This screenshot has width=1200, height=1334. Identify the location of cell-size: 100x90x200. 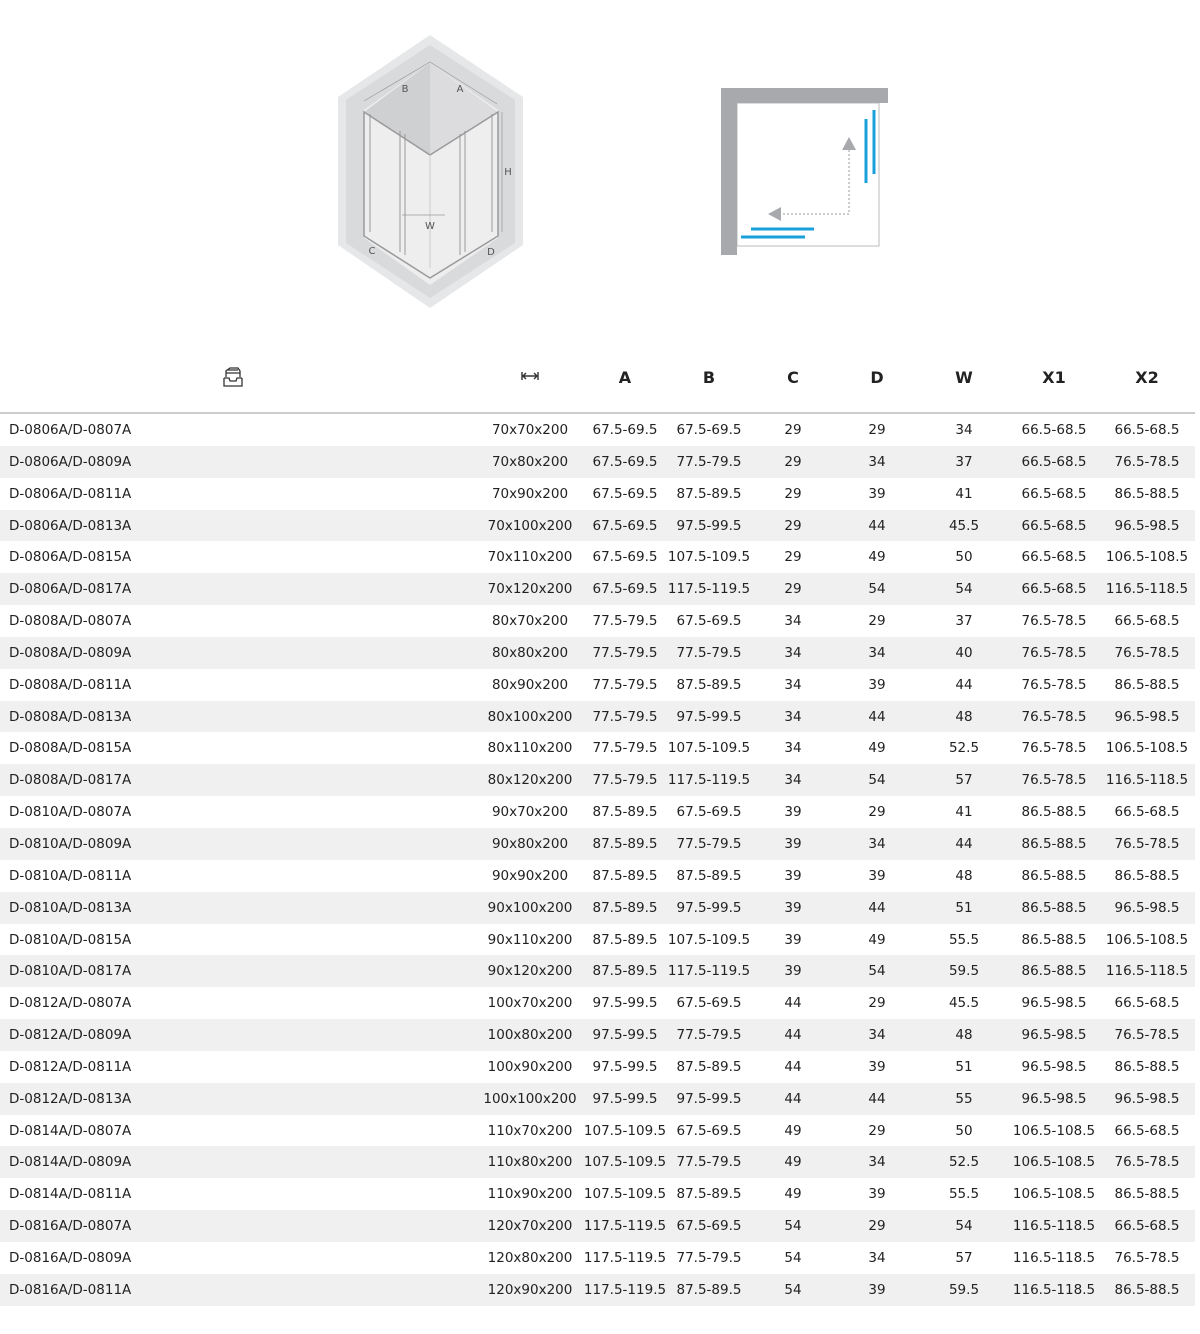
(530, 1066).